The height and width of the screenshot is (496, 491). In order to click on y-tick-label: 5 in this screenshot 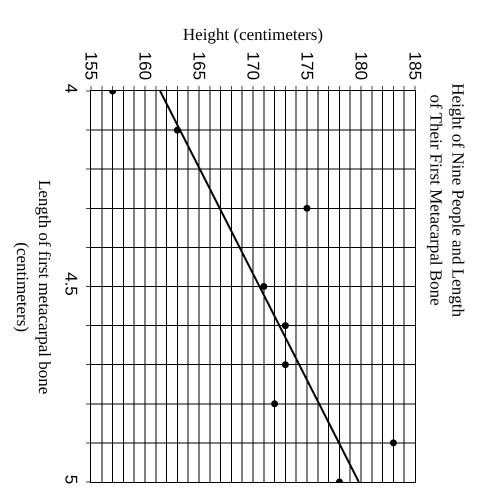, I will do `click(71, 479)`.